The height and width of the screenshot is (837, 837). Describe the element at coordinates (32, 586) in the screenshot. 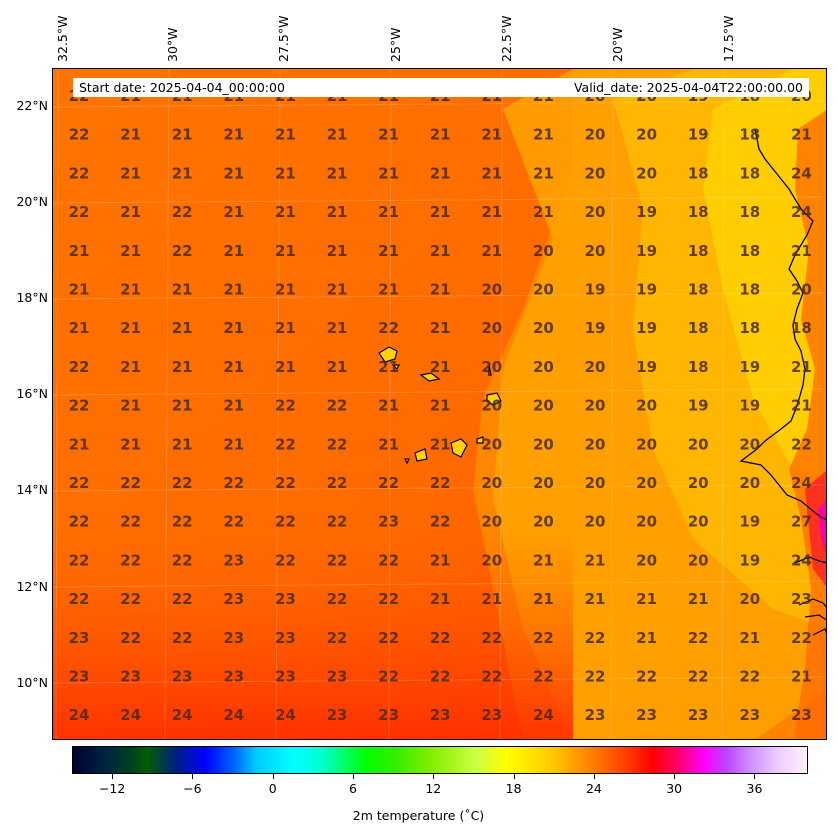

I see `lat-label-12n: 12°N` at that location.